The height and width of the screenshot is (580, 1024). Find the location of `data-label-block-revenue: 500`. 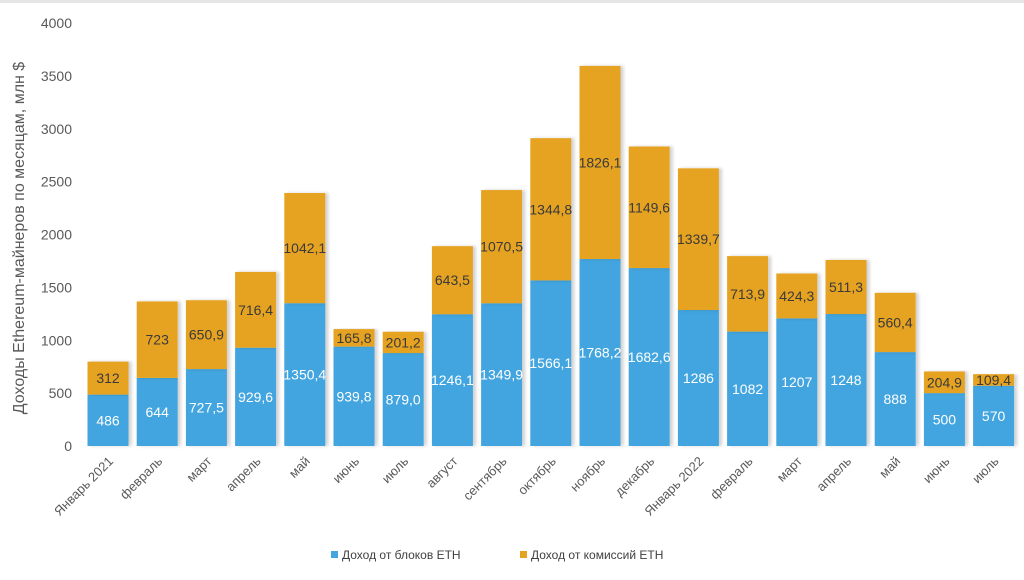

data-label-block-revenue: 500 is located at coordinates (945, 420).